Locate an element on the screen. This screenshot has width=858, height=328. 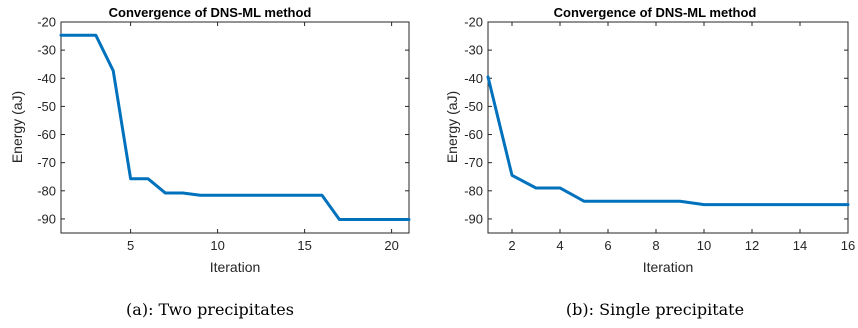
x-tick-label: 14 is located at coordinates (800, 245).